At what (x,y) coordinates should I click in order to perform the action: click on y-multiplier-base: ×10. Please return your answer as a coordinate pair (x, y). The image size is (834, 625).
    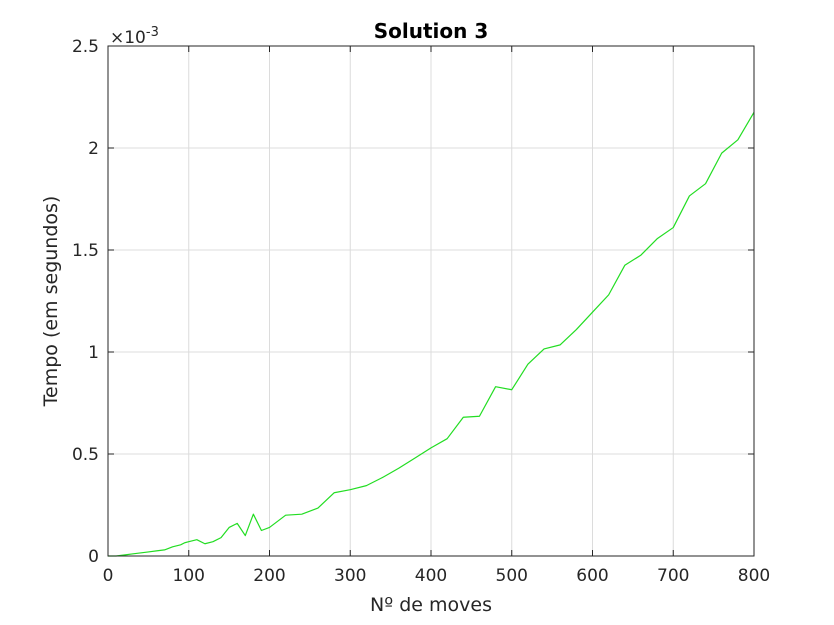
    Looking at the image, I should click on (128, 38).